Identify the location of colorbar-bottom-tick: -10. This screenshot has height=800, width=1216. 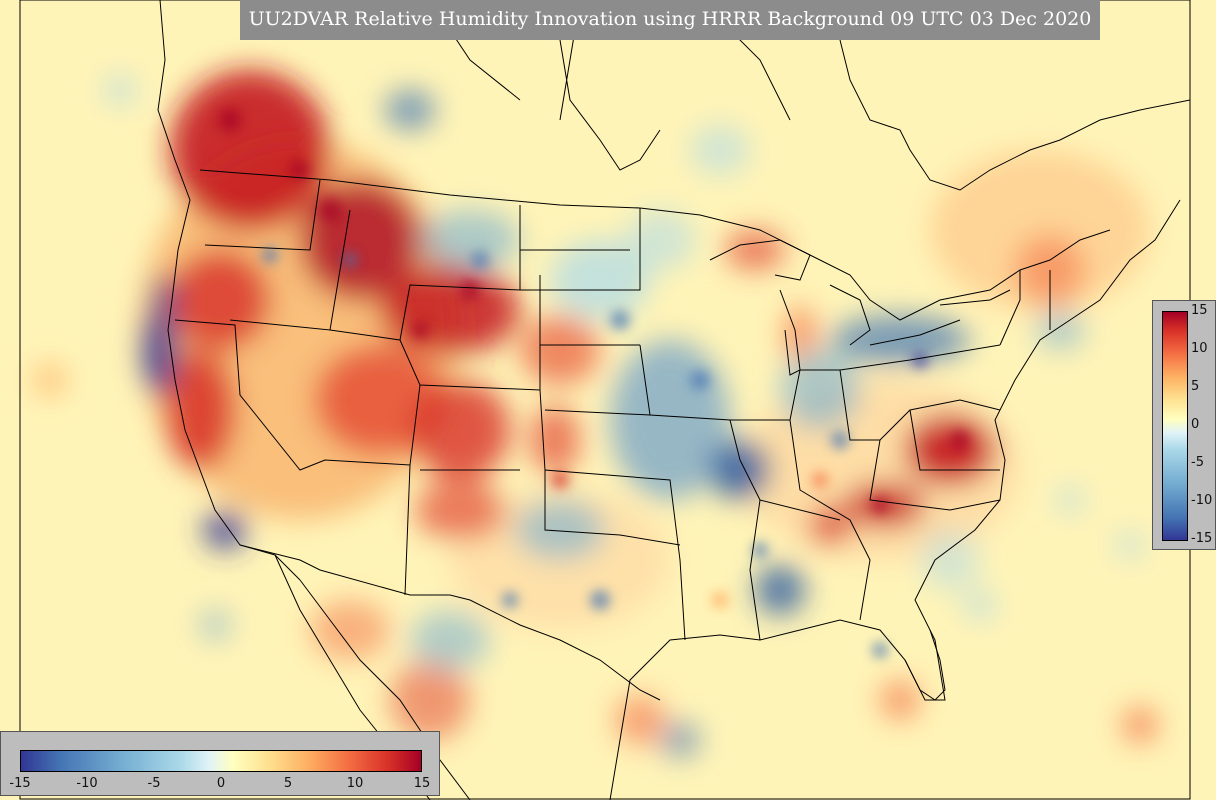
(87, 783).